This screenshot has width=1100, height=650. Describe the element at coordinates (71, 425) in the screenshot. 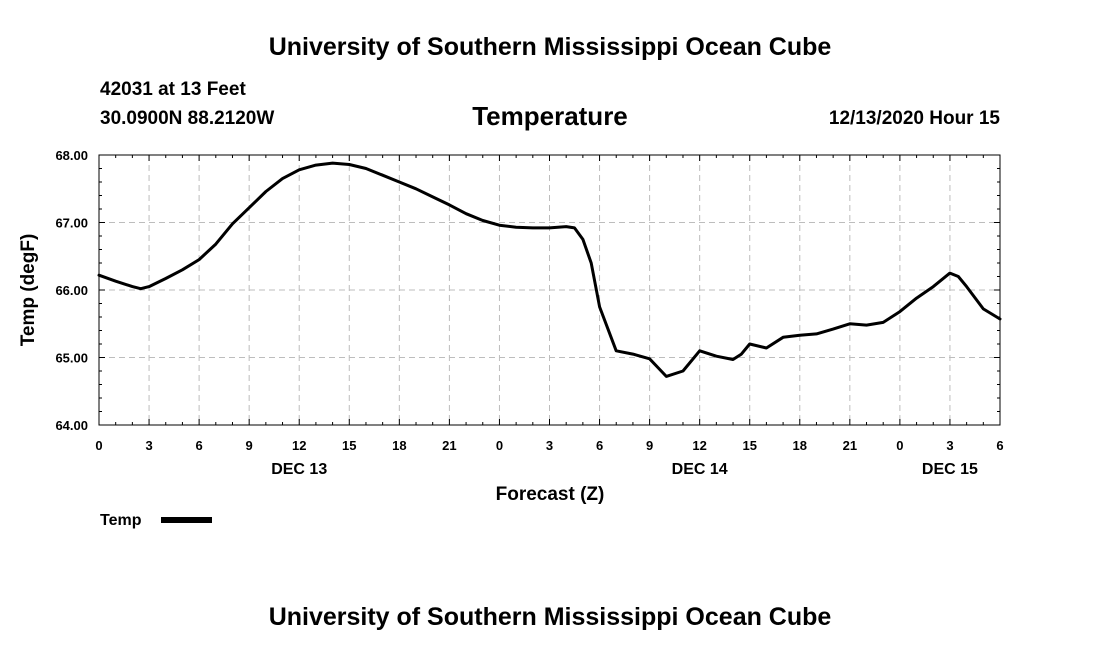

I see `y-tick-label: 64.00` at that location.